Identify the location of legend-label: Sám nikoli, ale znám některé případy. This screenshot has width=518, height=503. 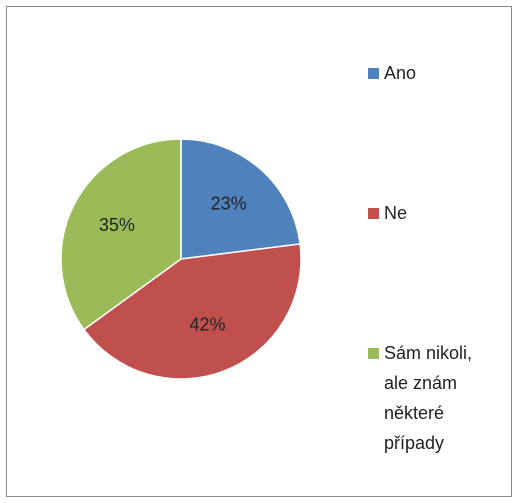
(428, 398).